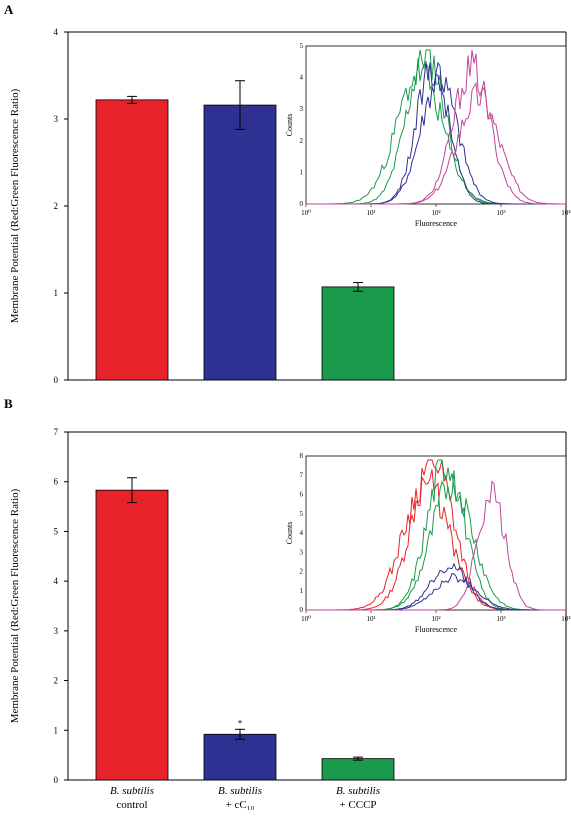 The image size is (571, 818). Describe the element at coordinates (302, 495) in the screenshot. I see `inset-y-tick: 6` at that location.